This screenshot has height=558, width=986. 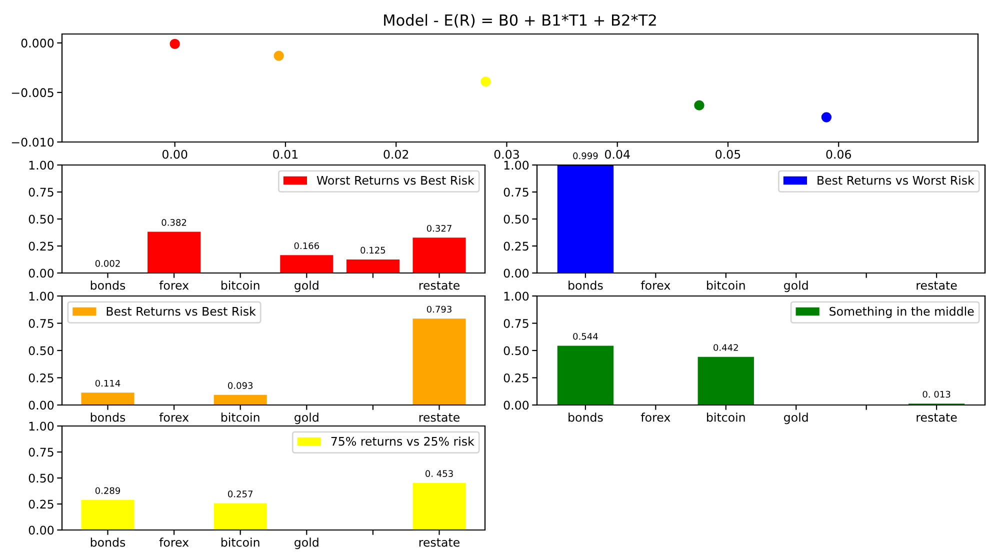 What do you see at coordinates (181, 311) in the screenshot?
I see `legend-label: Best Returns vs Best Risk` at bounding box center [181, 311].